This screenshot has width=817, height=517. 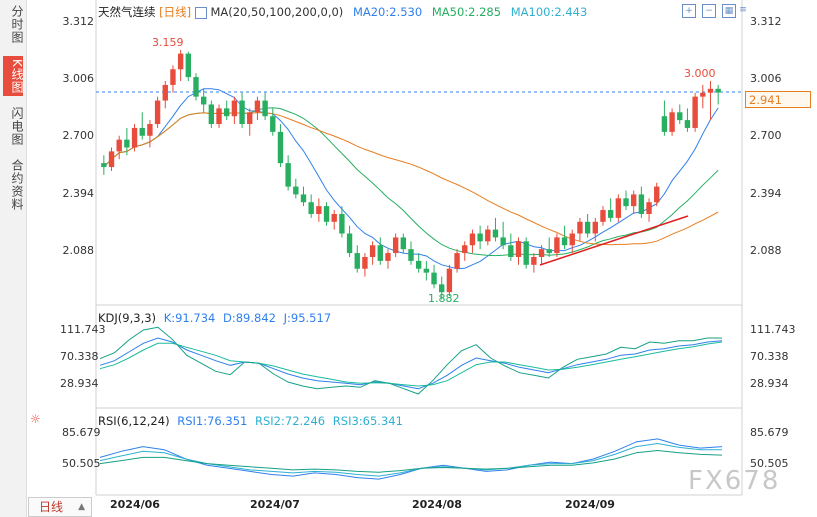 I want to click on period-select-button: 日线 ▲, so click(x=60, y=507).